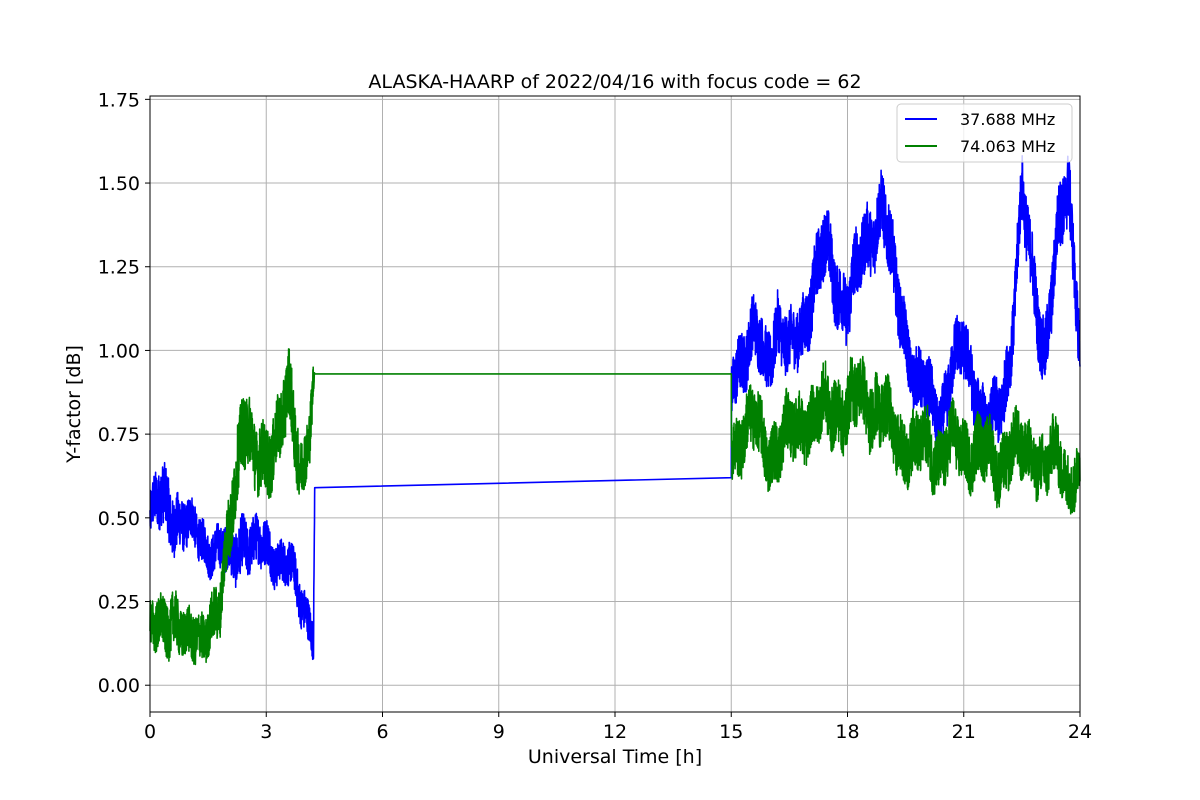  I want to click on x-tick-label: 0, so click(150, 732).